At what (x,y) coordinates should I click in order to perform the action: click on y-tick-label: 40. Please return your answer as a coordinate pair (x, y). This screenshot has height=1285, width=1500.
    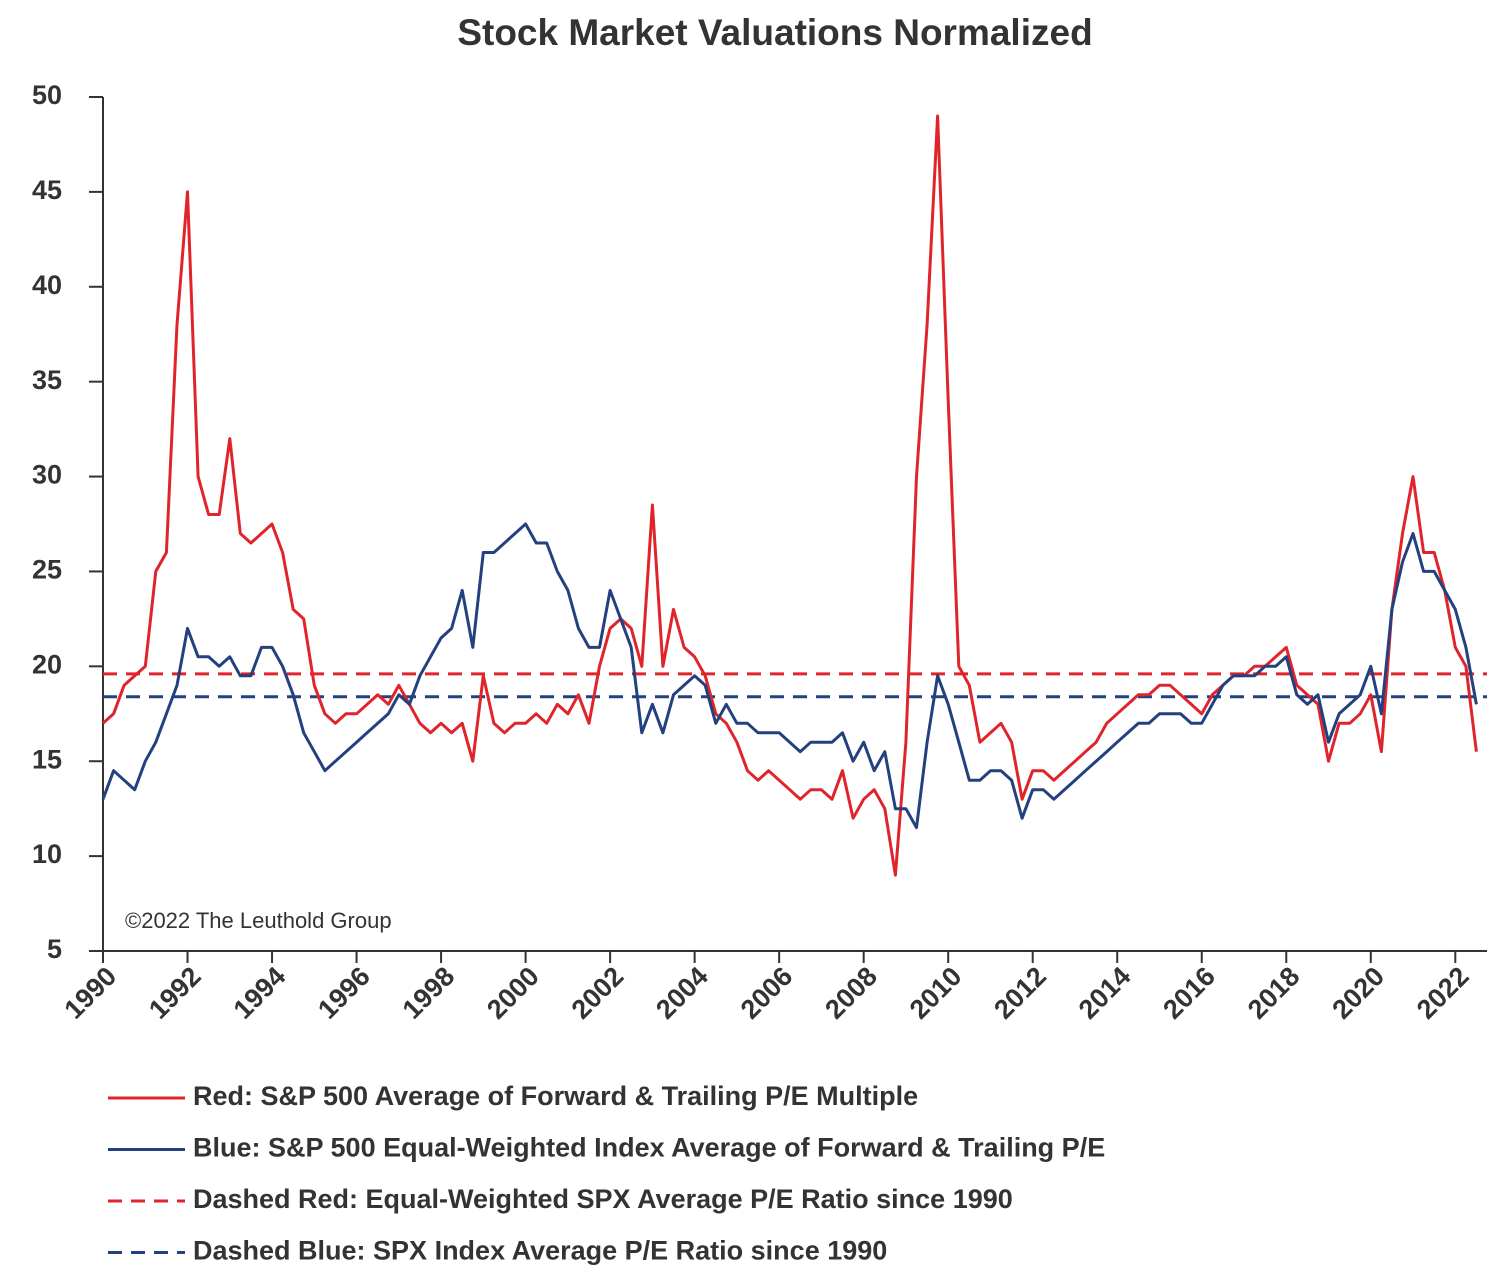
    Looking at the image, I should click on (47, 285).